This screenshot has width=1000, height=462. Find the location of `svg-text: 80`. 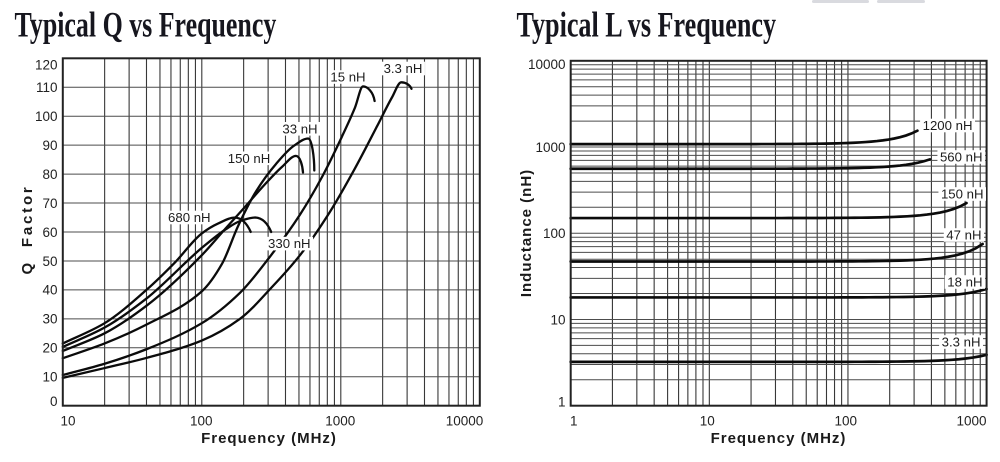

svg-text: 80 is located at coordinates (49, 174).